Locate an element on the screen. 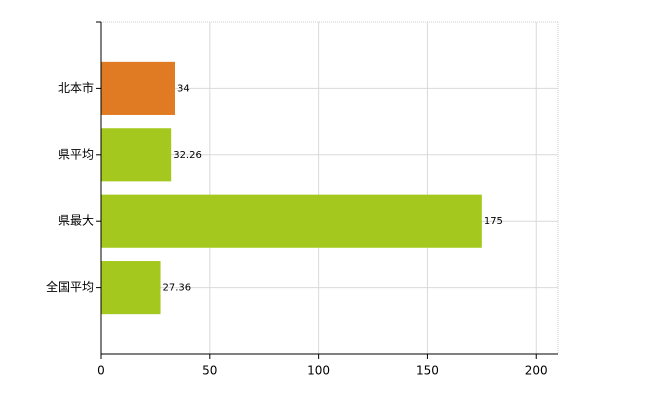 The image size is (650, 400). value-label: 34 is located at coordinates (183, 88).